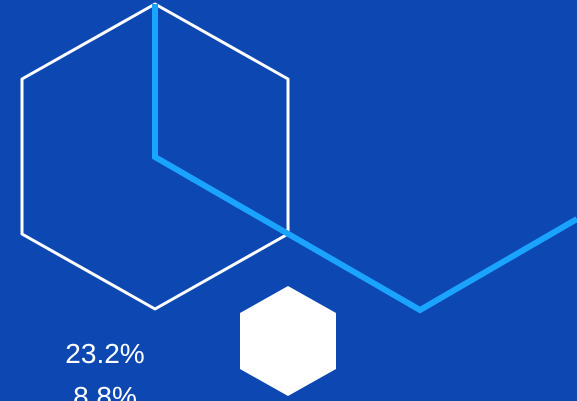 The height and width of the screenshot is (401, 577). I want to click on stat-value-2: 8.8%, so click(105, 391).